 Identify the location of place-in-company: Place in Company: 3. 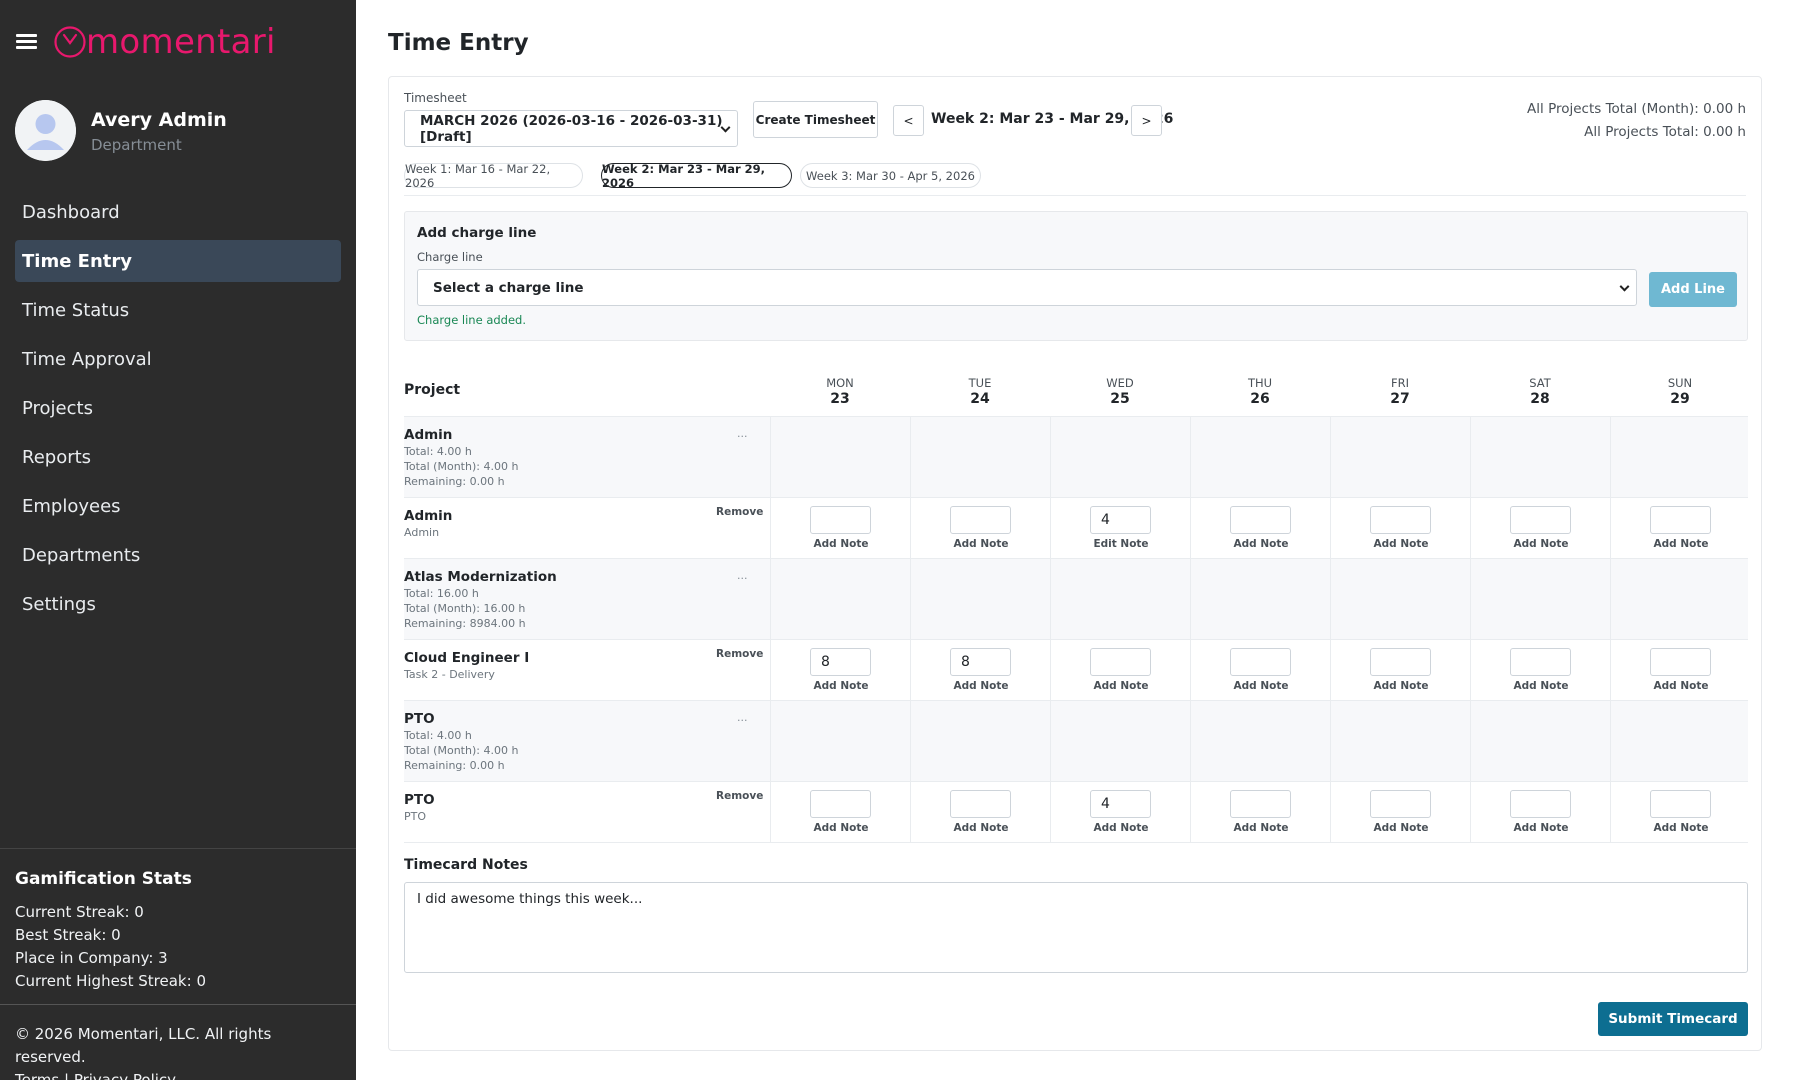
(91, 958).